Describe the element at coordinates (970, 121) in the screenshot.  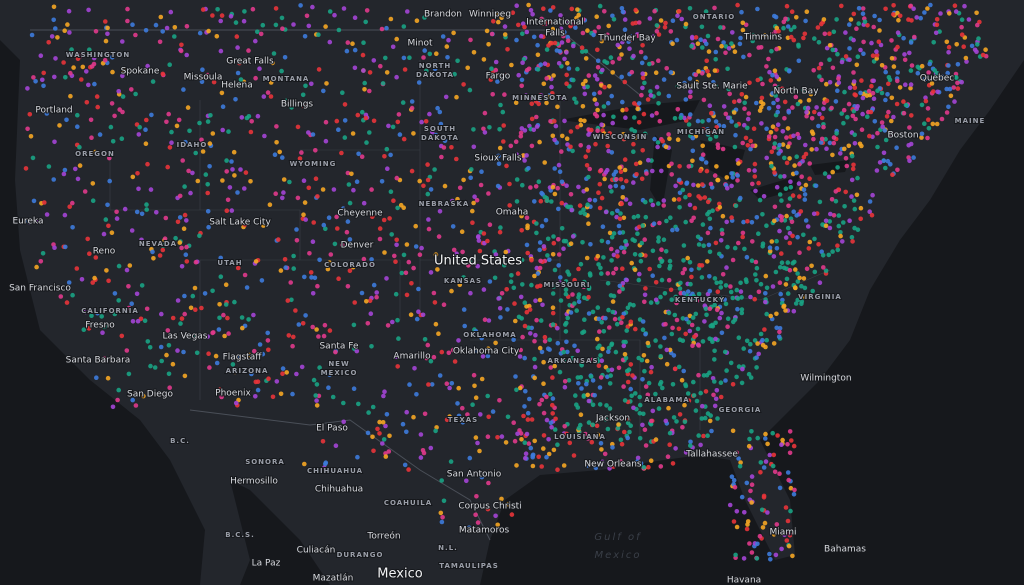
I see `region-label: MAINE` at that location.